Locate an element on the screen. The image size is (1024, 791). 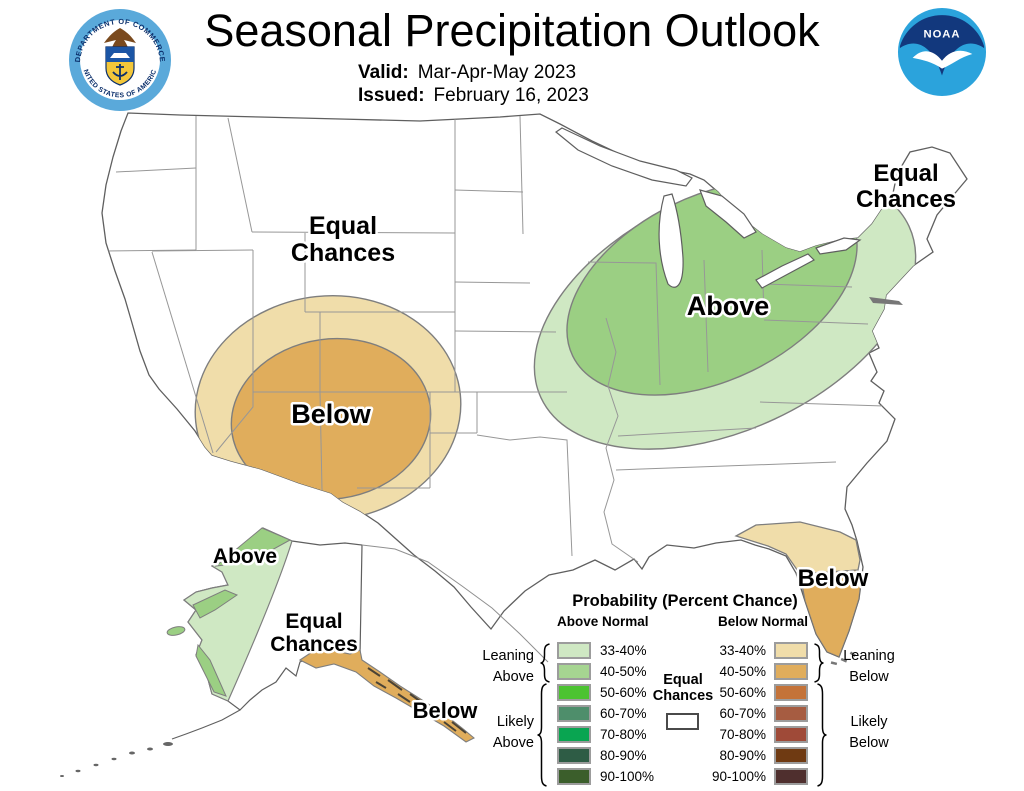
region-ak-above-outer is located at coordinates (237, 614).